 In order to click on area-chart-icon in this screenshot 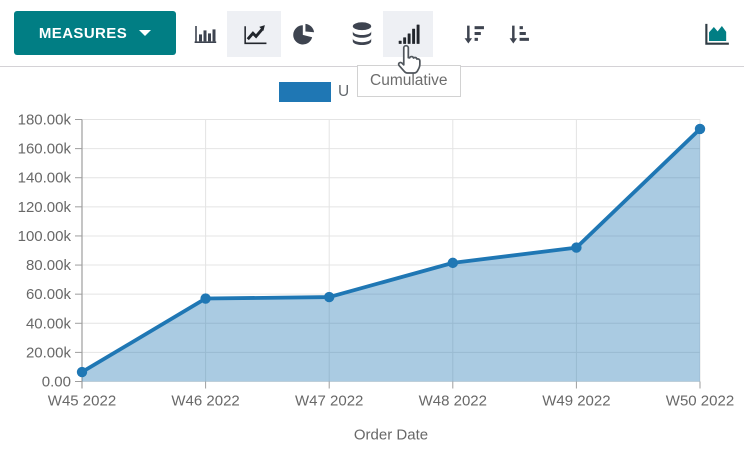, I will do `click(716, 34)`.